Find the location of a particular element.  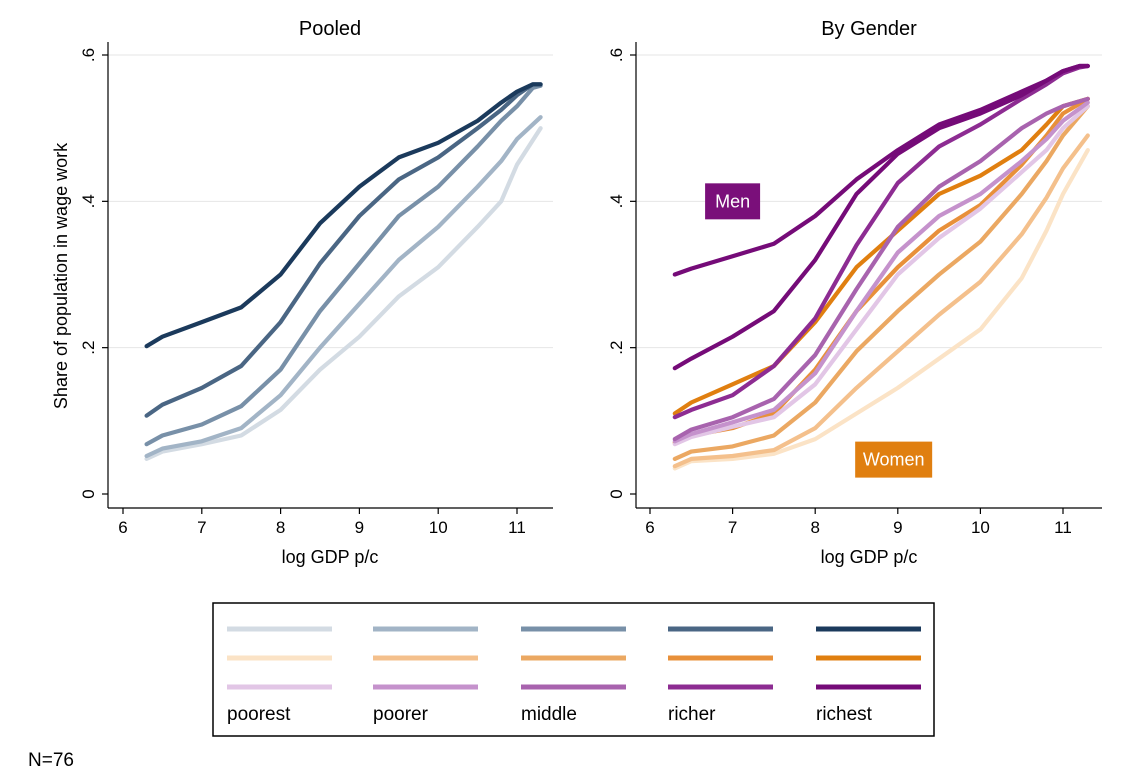

legend-label-middle: middle is located at coordinates (549, 714).